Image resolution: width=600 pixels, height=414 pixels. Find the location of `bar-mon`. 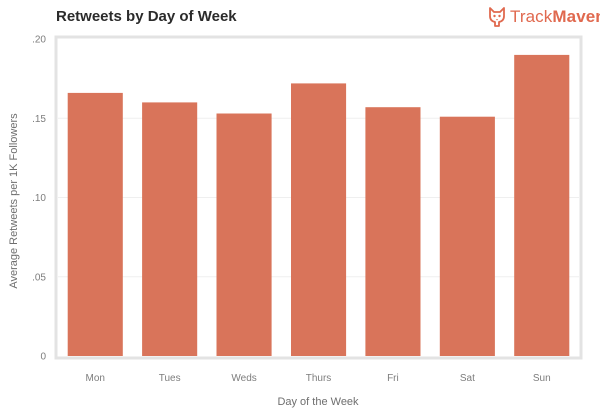

bar-mon is located at coordinates (95, 224).